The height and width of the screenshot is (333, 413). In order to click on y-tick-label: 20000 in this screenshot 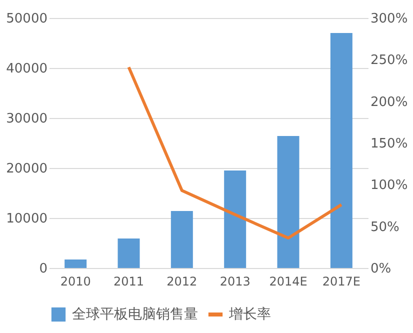, I will do `click(27, 169)`.